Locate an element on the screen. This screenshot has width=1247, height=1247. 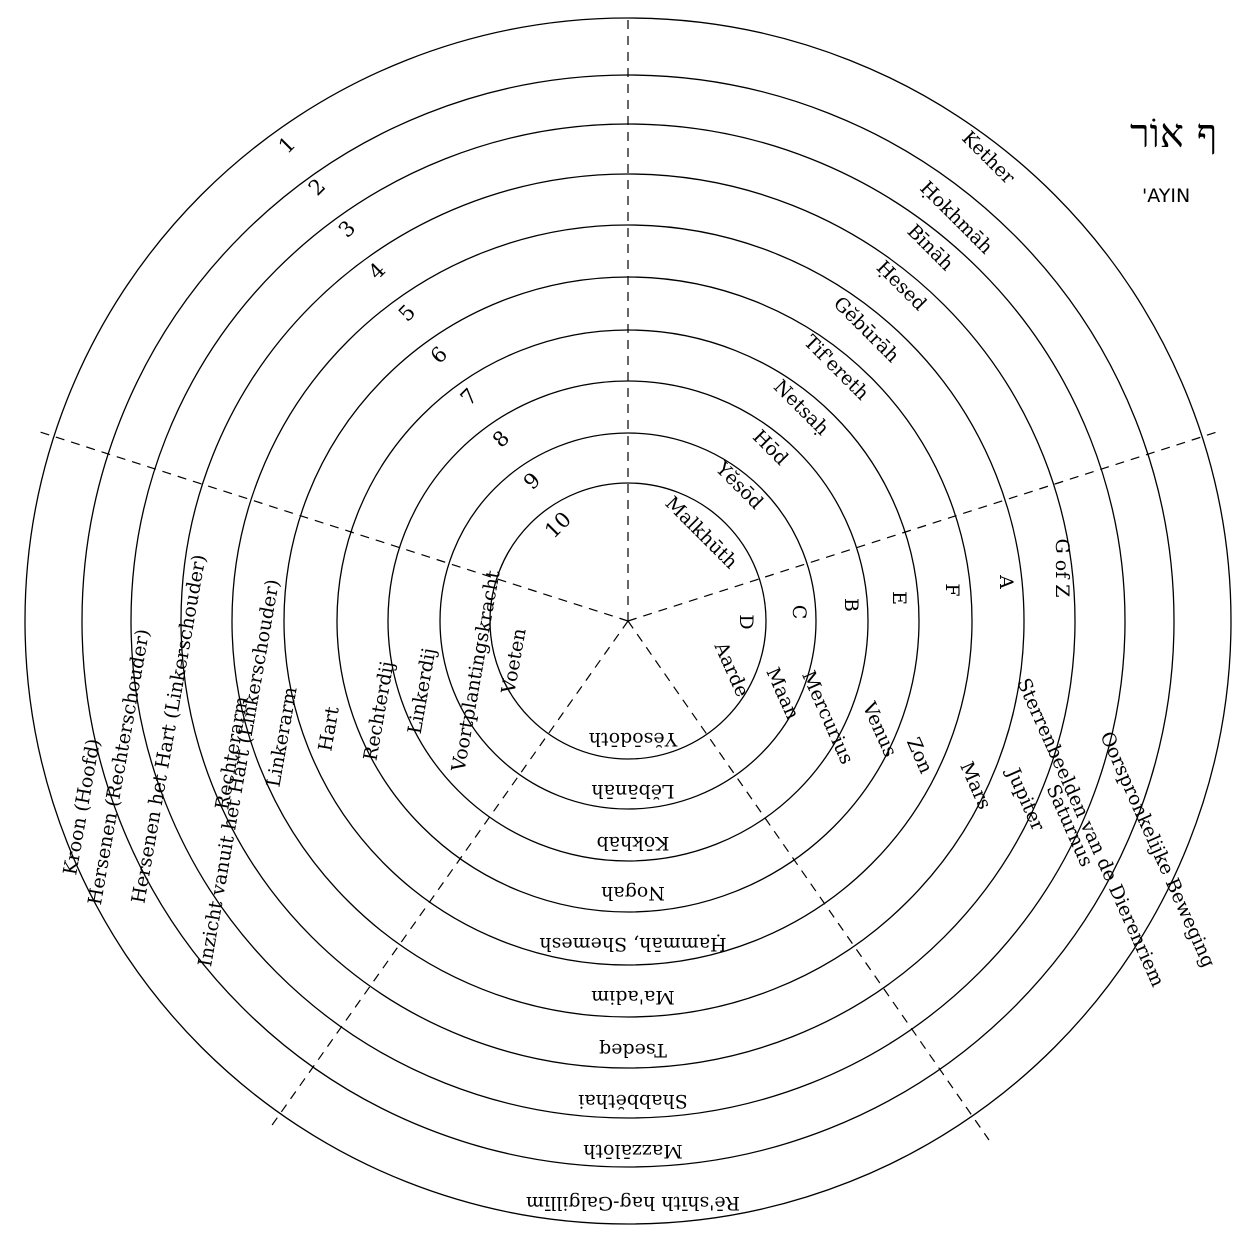
number-5: 5 is located at coordinates (407, 313).